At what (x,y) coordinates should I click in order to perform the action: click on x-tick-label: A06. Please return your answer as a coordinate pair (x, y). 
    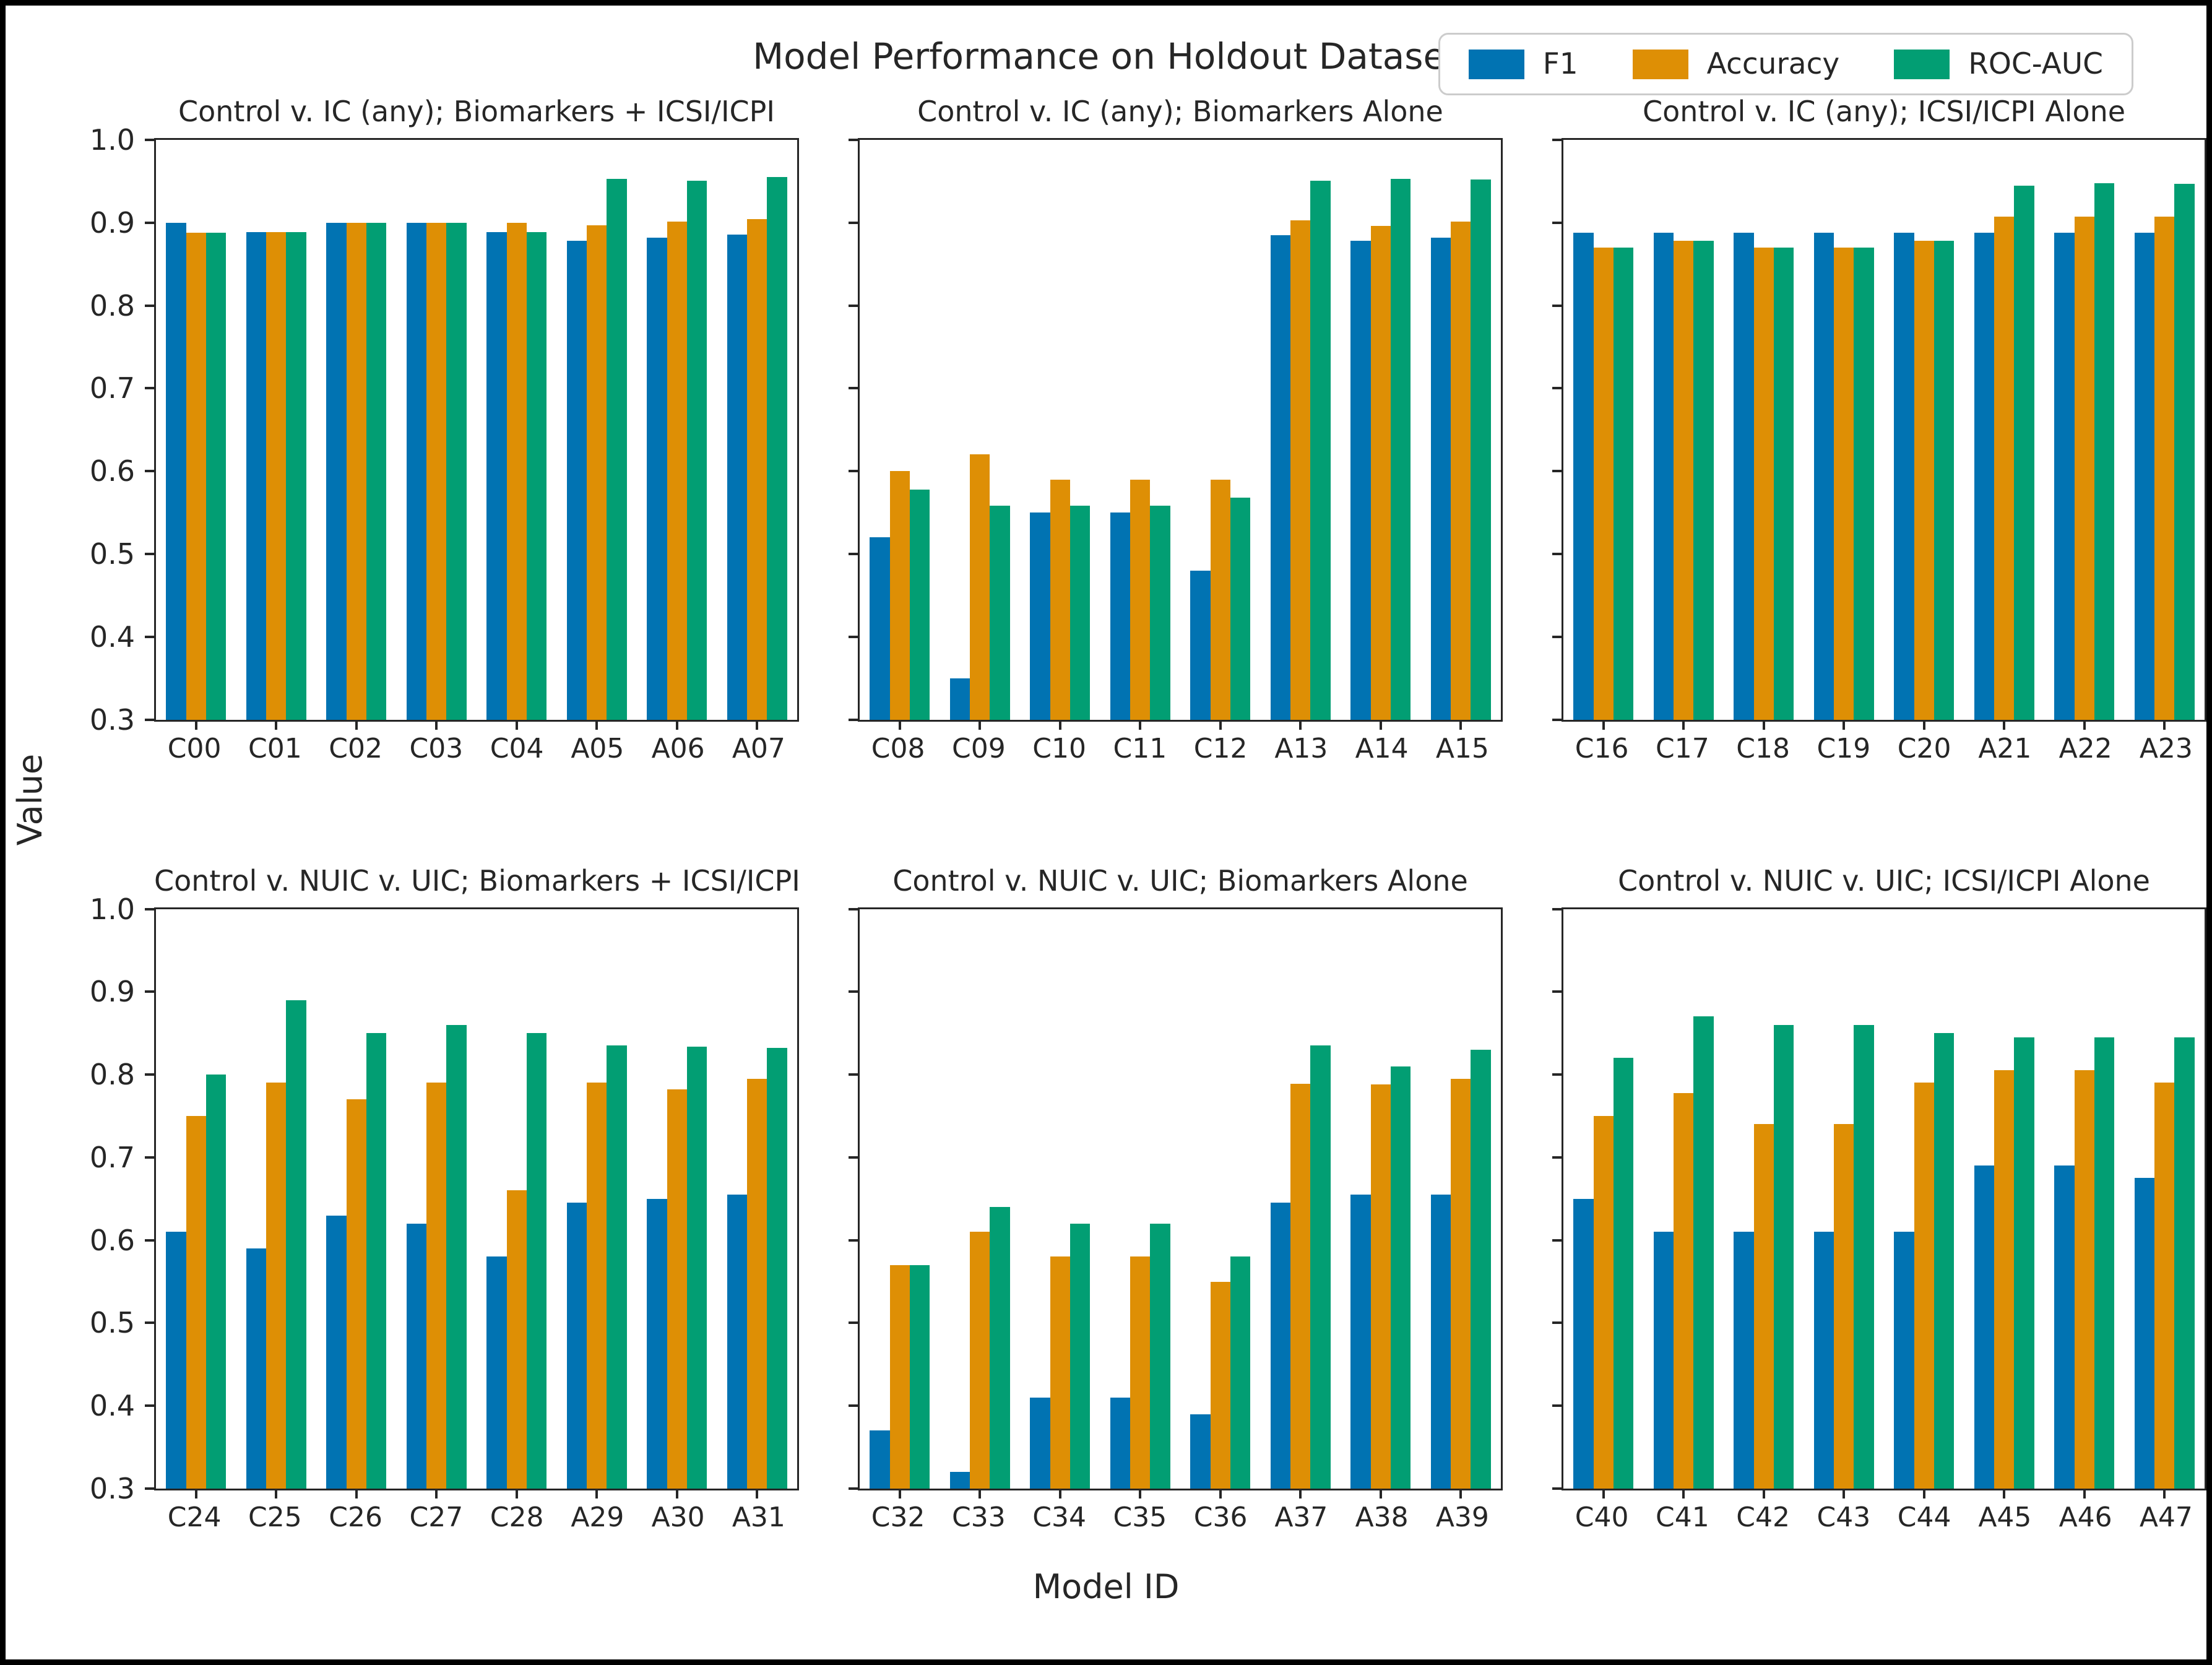
    Looking at the image, I should click on (678, 748).